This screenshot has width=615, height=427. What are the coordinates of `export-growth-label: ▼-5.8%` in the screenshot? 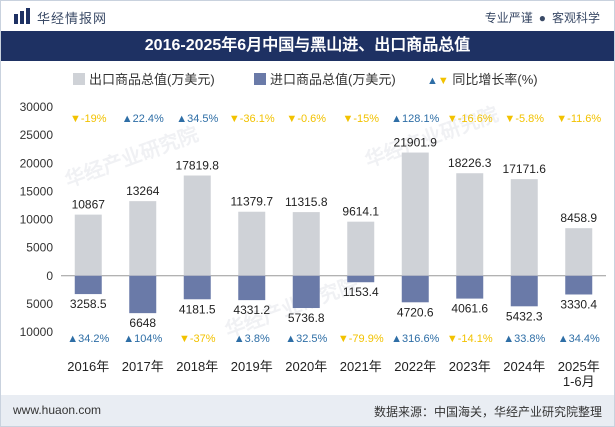 It's located at (524, 119).